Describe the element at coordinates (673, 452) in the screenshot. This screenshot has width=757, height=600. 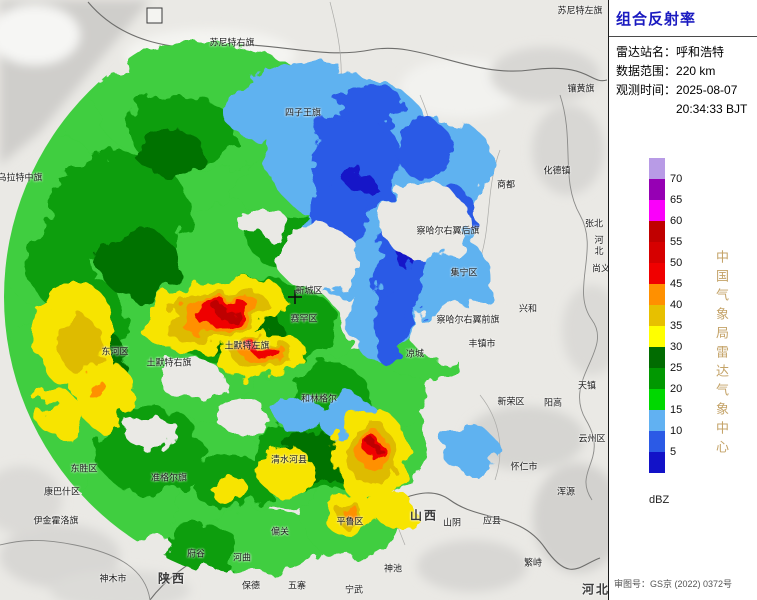
I see `legend-value: 5` at that location.